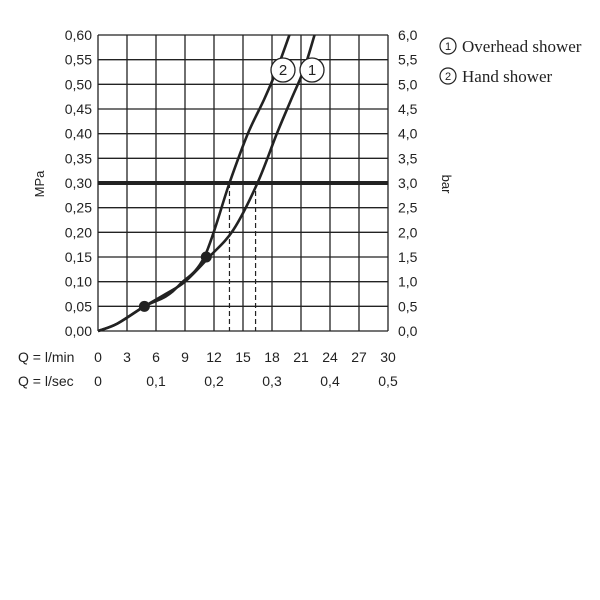 The width and height of the screenshot is (600, 600). Describe the element at coordinates (214, 381) in the screenshot. I see `x-row2-tick-label: 0,2` at that location.